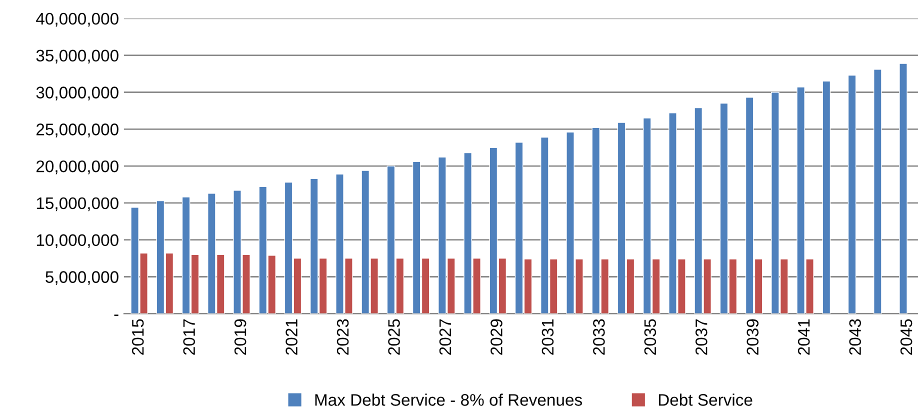  What do you see at coordinates (116, 315) in the screenshot?
I see `y-tick-label: -` at bounding box center [116, 315].